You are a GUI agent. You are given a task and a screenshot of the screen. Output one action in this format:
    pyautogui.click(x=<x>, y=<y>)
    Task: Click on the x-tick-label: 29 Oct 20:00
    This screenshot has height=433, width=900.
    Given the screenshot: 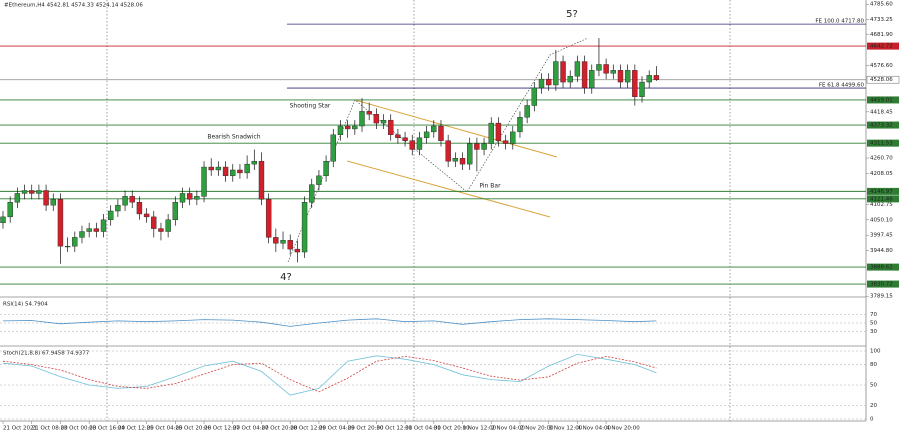 What is the action you would take?
    pyautogui.click(x=366, y=429)
    